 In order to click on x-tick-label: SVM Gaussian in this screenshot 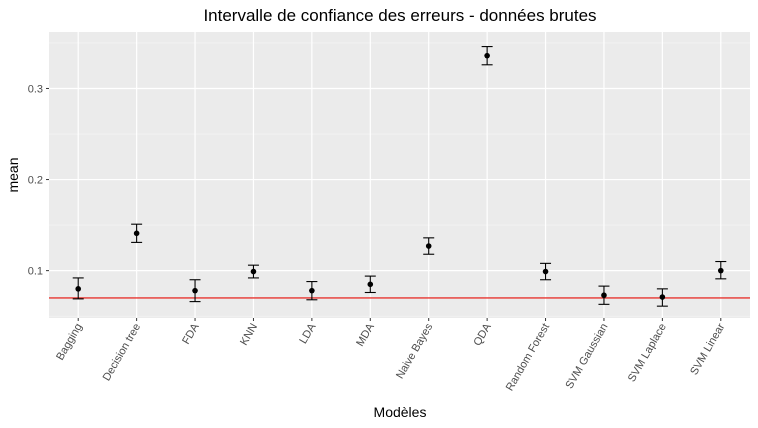, I will do `click(586, 357)`.